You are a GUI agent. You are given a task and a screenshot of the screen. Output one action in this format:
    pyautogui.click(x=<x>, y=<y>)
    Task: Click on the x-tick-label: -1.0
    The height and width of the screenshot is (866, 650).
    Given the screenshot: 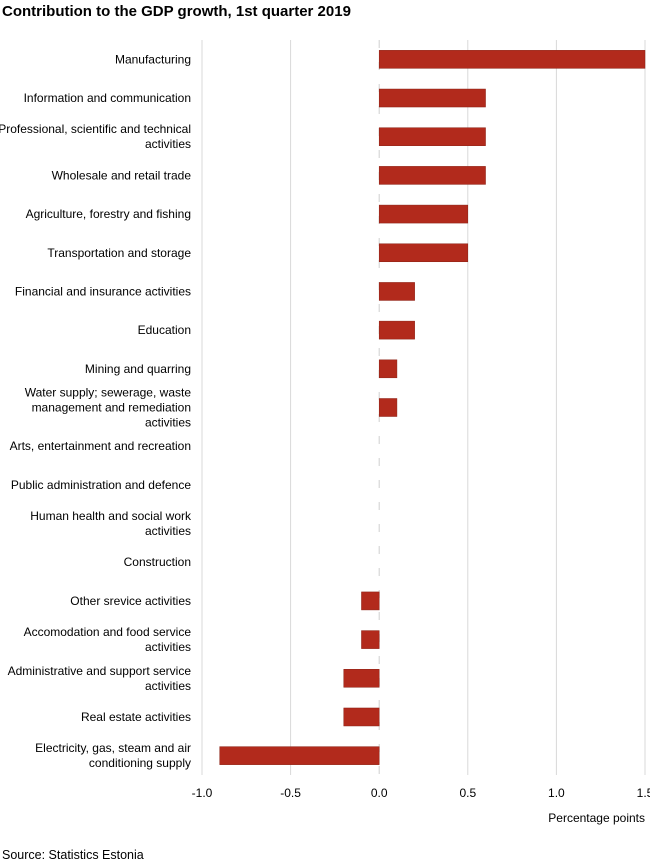 What is the action you would take?
    pyautogui.click(x=202, y=793)
    